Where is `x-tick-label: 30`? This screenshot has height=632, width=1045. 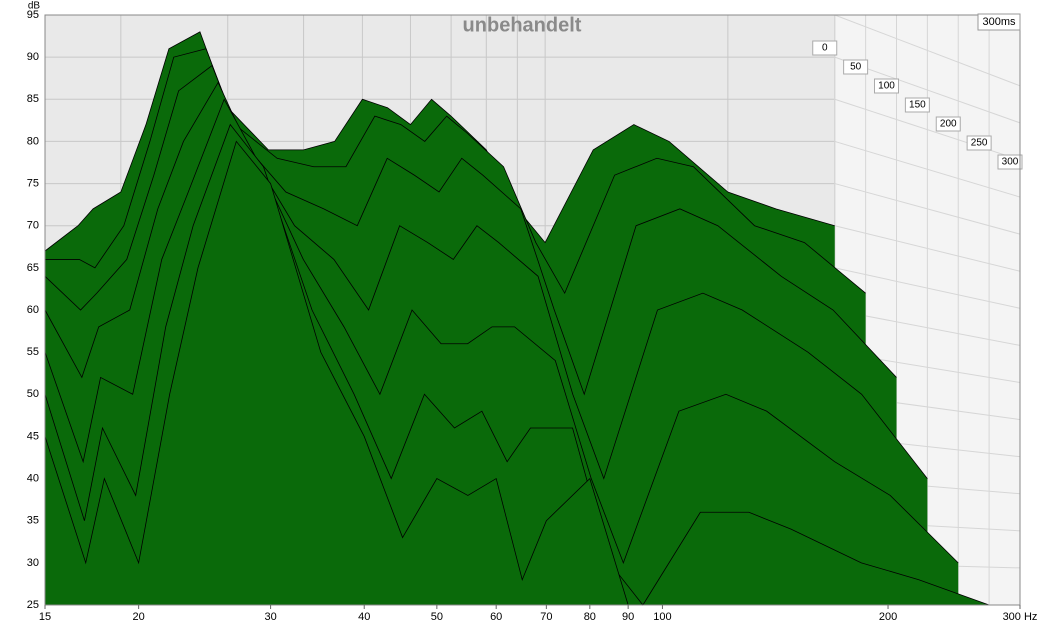 x-tick-label: 30 is located at coordinates (270, 617).